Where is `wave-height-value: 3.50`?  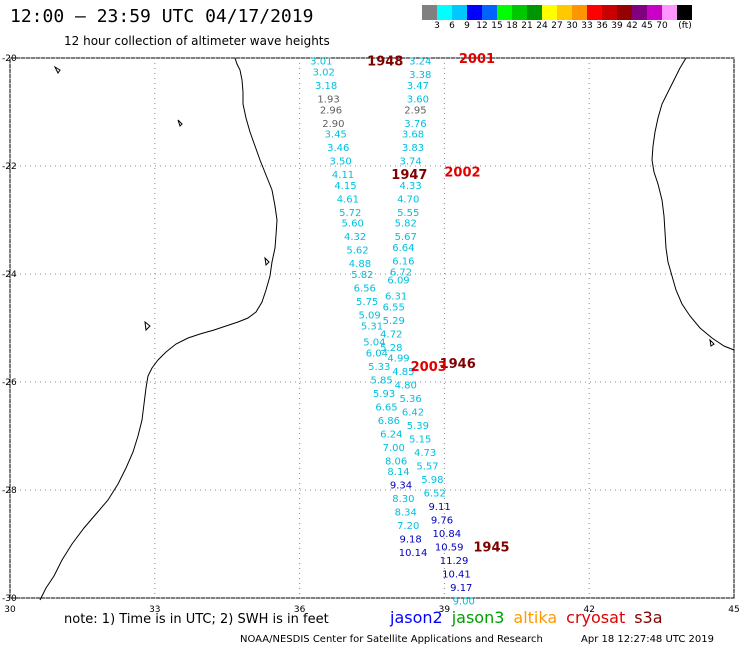 wave-height-value: 3.50 is located at coordinates (340, 162).